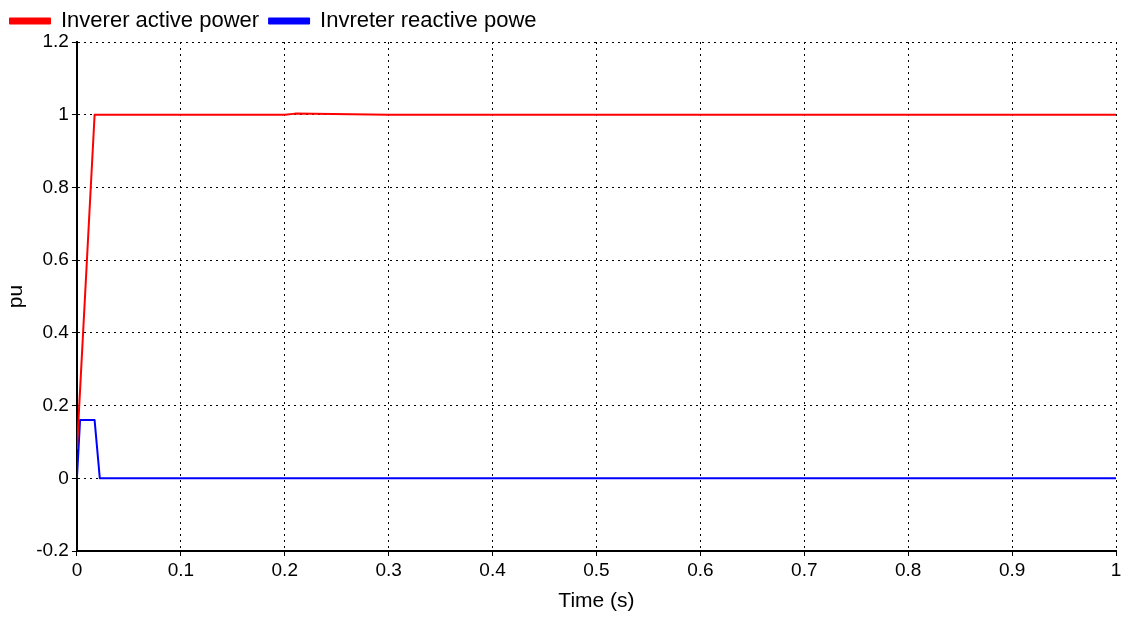 This screenshot has width=1128, height=618. What do you see at coordinates (63, 113) in the screenshot?
I see `y-tick-label: 1` at bounding box center [63, 113].